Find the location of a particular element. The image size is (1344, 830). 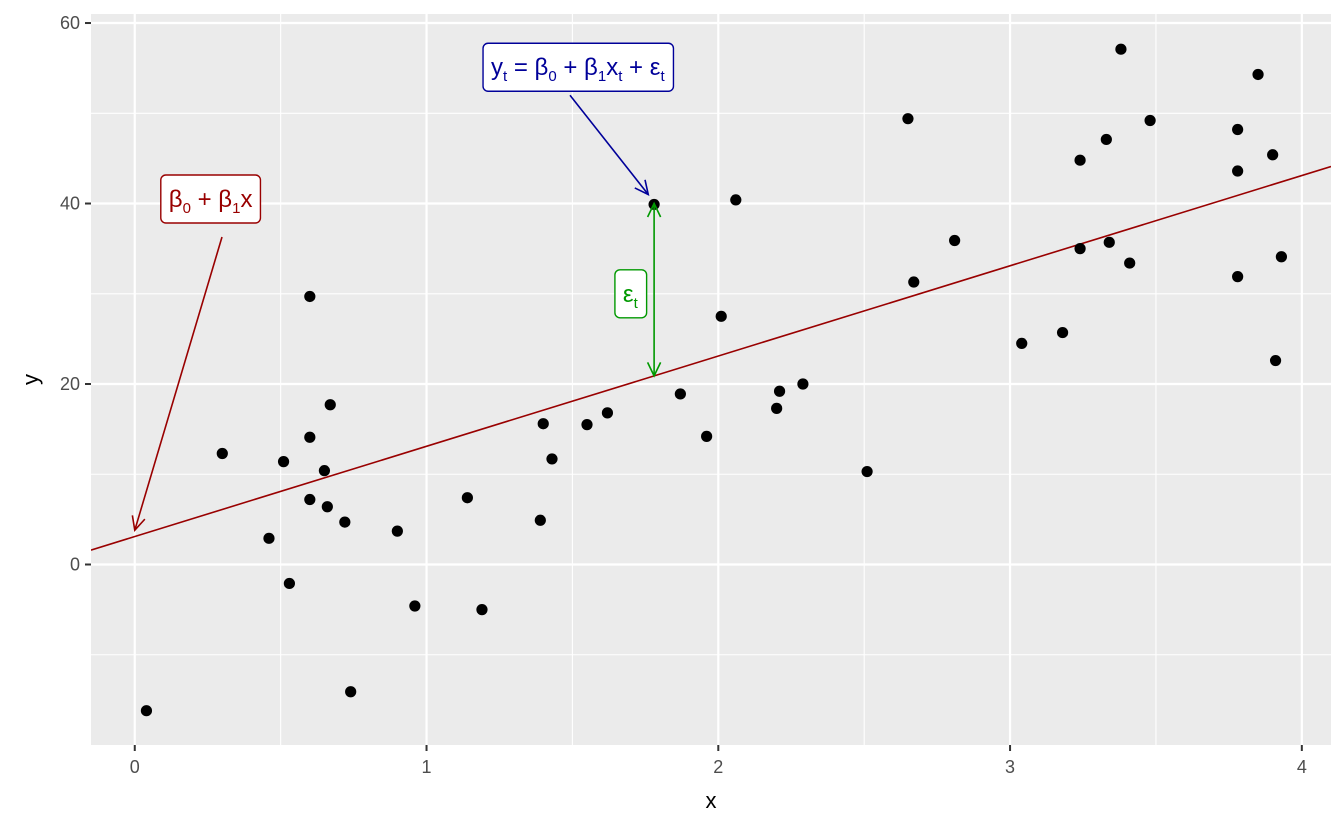

x-tick-label: 0 is located at coordinates (135, 767).